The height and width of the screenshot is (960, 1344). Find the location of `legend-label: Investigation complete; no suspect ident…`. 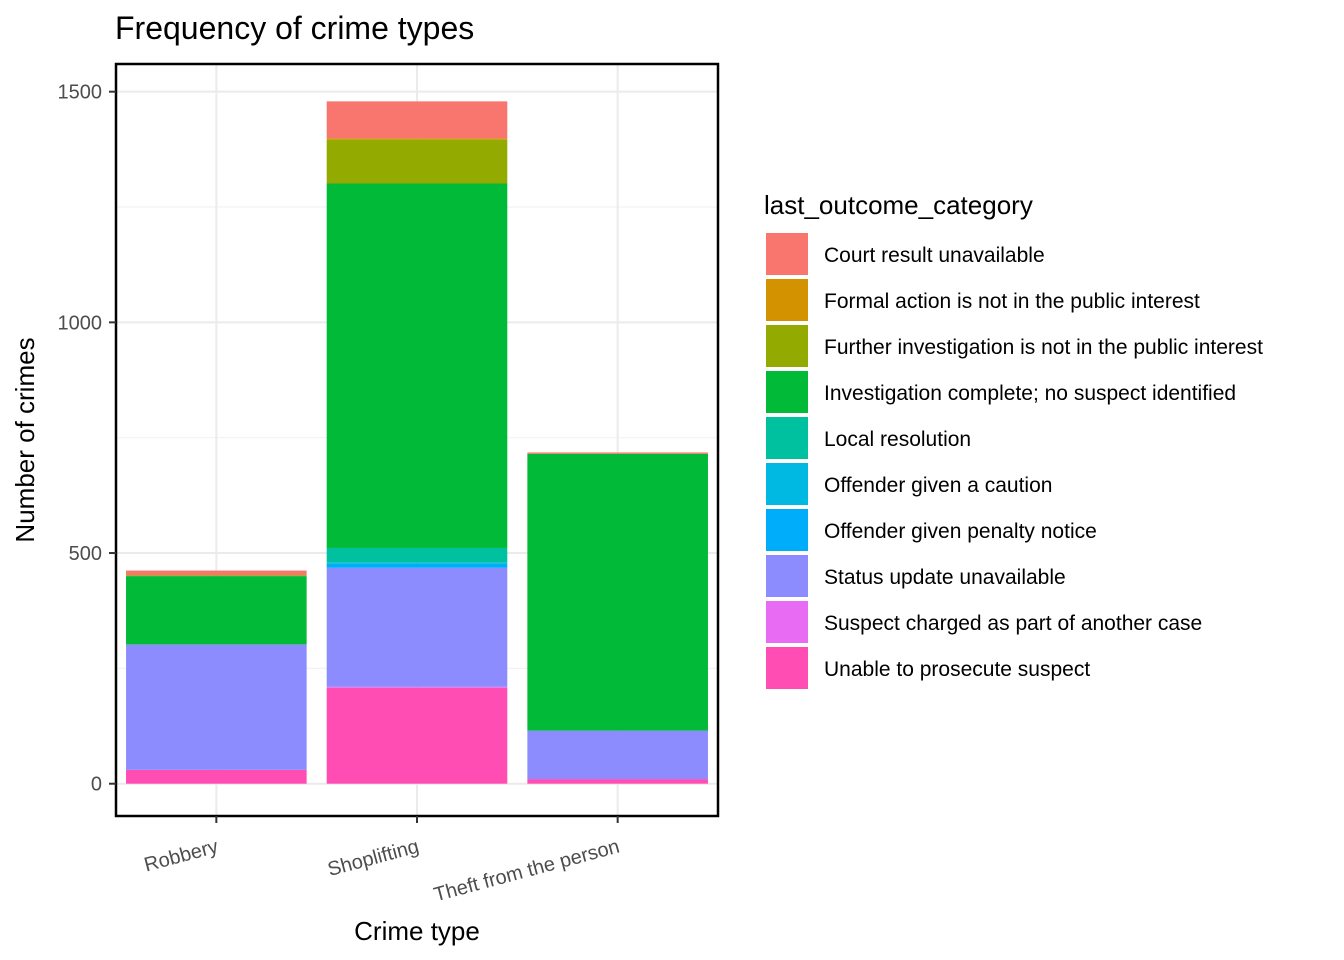

legend-label: Investigation complete; no suspect ident… is located at coordinates (1030, 393).